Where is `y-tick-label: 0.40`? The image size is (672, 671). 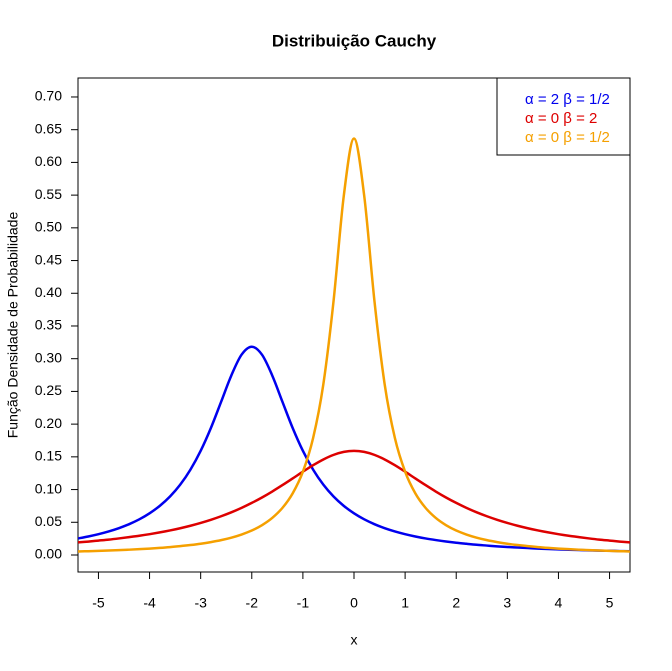
y-tick-label: 0.40 is located at coordinates (48, 292).